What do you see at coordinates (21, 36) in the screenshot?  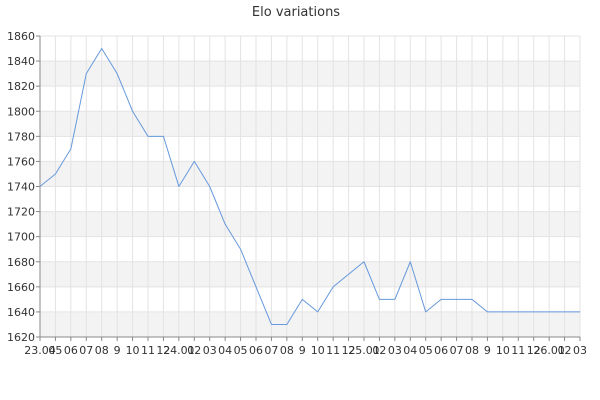 I see `y-tick-label: 1860` at bounding box center [21, 36].